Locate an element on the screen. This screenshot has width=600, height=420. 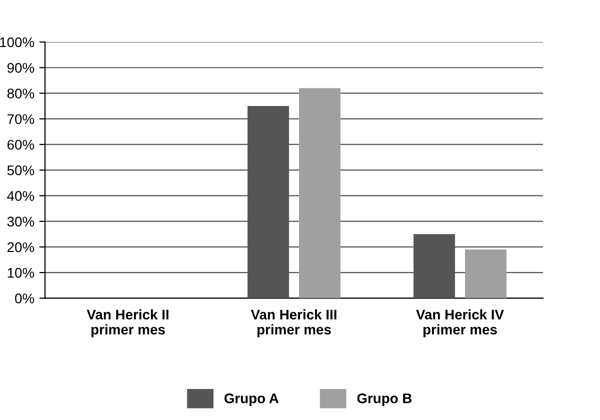
legend-label: Grupo A is located at coordinates (251, 399).